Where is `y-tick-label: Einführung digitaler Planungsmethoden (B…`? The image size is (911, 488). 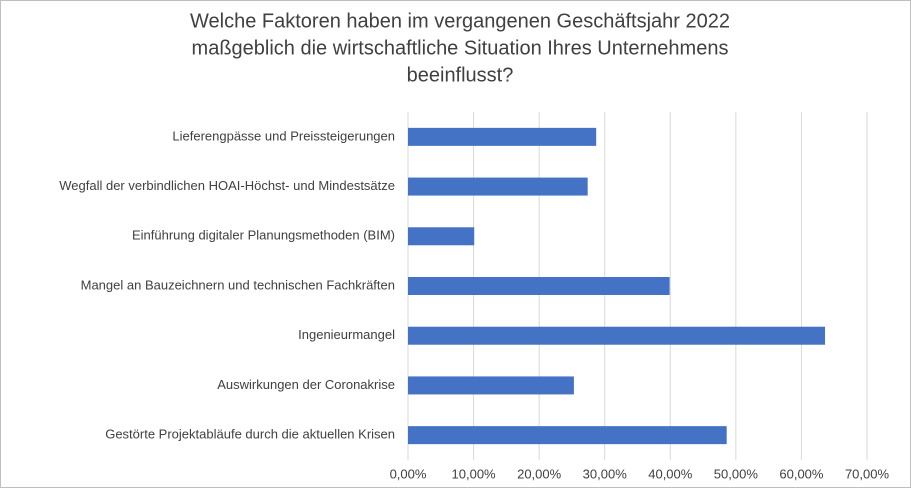 y-tick-label: Einführung digitaler Planungsmethoden (B… is located at coordinates (263, 235).